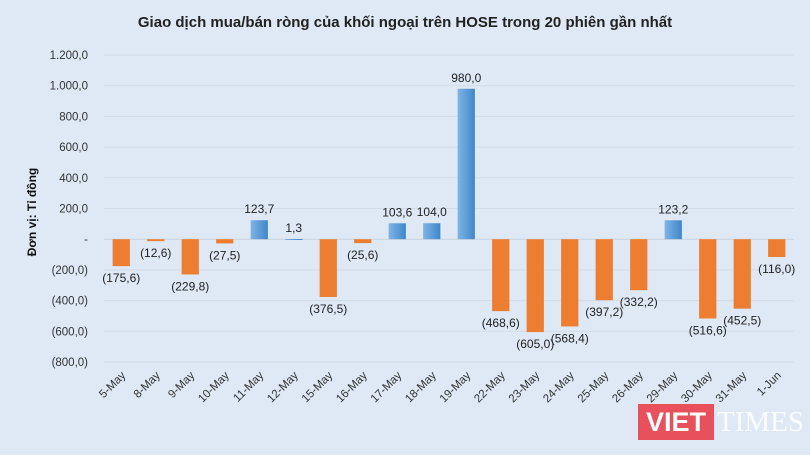 The height and width of the screenshot is (455, 810). What do you see at coordinates (283, 387) in the screenshot?
I see `x-tick-label: 12-May` at bounding box center [283, 387].